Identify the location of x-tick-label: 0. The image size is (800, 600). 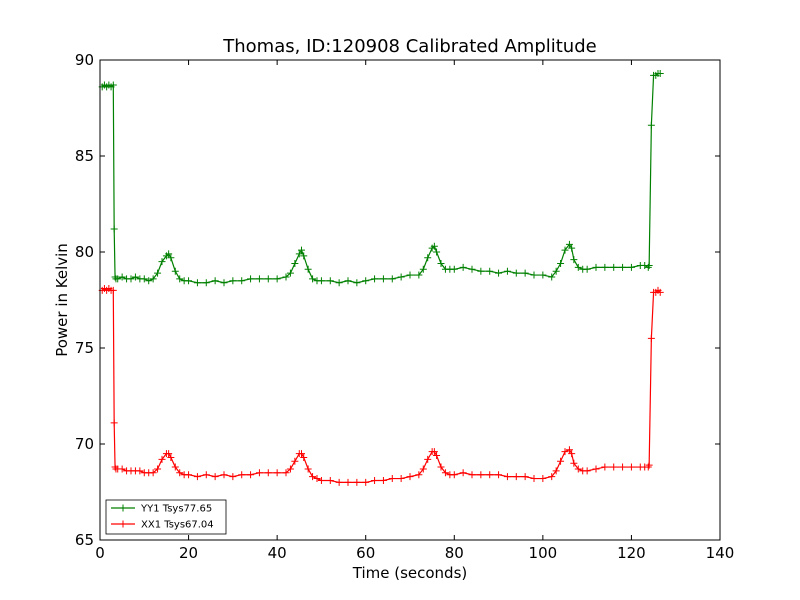
(100, 553).